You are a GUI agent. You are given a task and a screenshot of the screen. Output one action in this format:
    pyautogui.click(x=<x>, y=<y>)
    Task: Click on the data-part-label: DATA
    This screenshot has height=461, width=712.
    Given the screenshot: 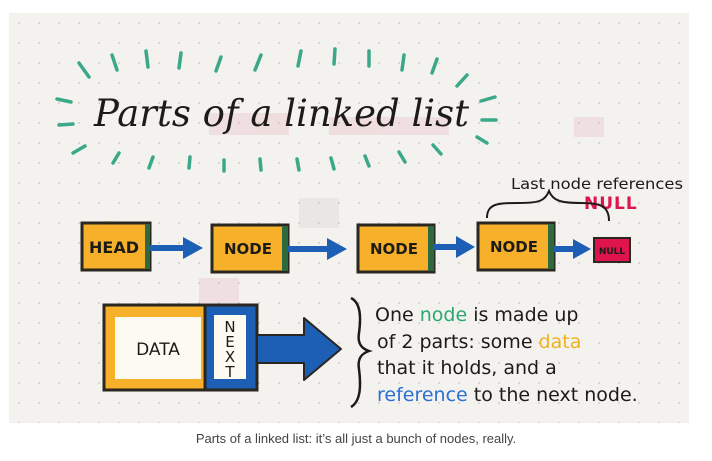 What is the action you would take?
    pyautogui.click(x=158, y=350)
    